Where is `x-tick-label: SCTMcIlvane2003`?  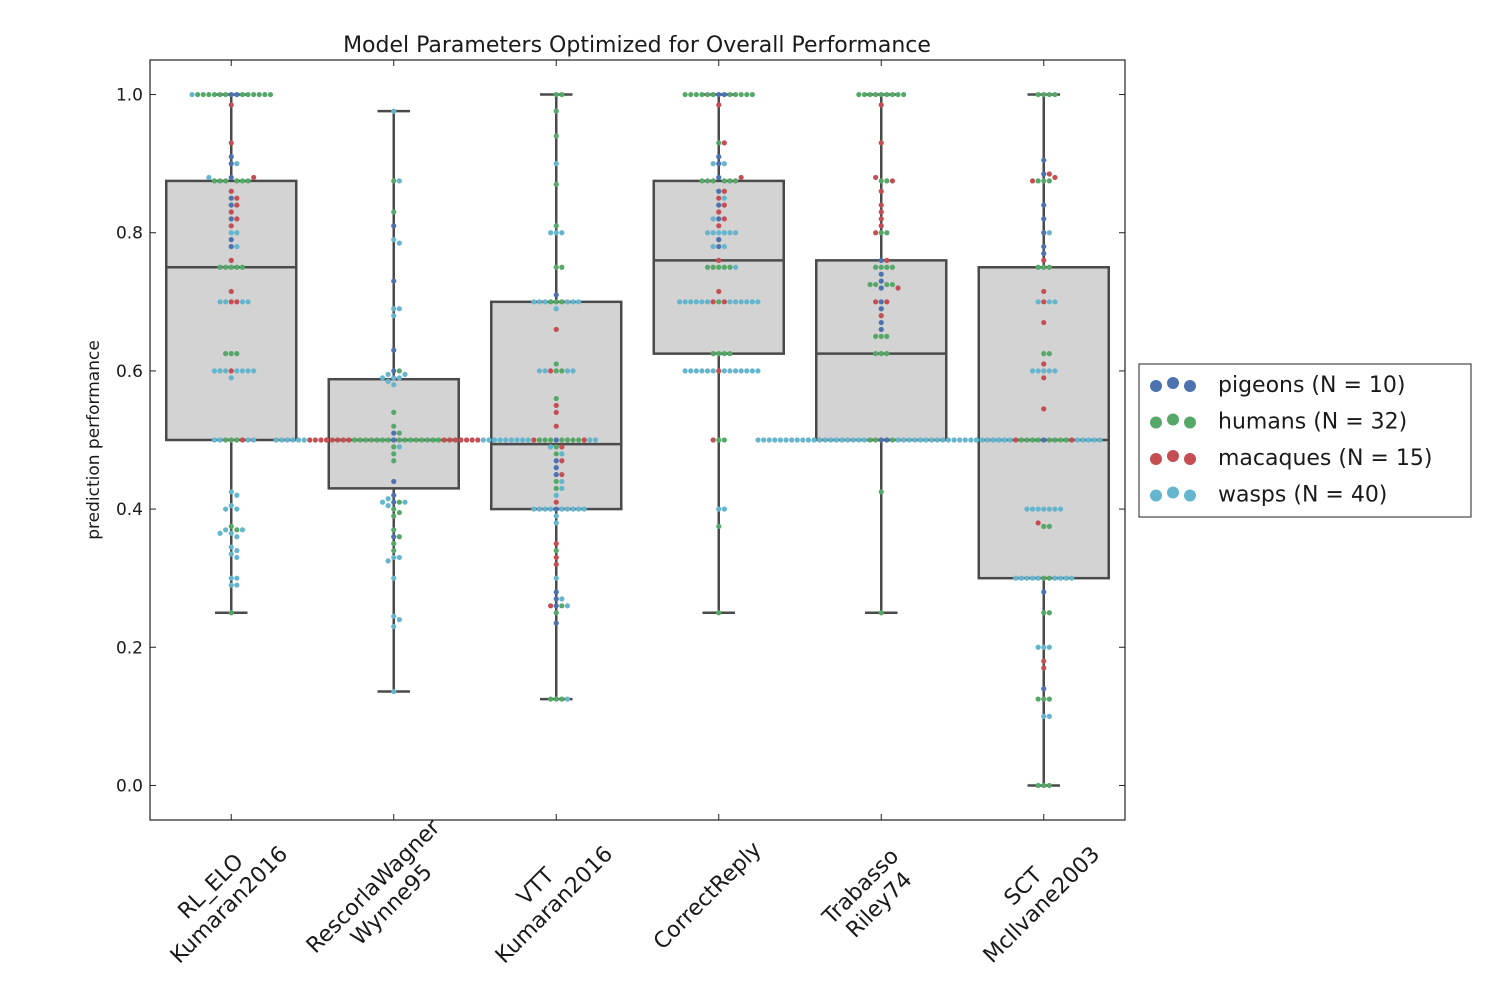
x-tick-label: SCTMcIlvane2003 is located at coordinates (1032, 896).